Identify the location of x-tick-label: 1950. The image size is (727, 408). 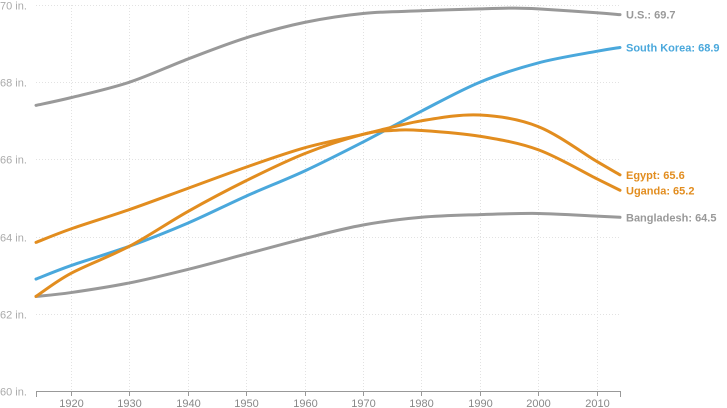
(246, 403).